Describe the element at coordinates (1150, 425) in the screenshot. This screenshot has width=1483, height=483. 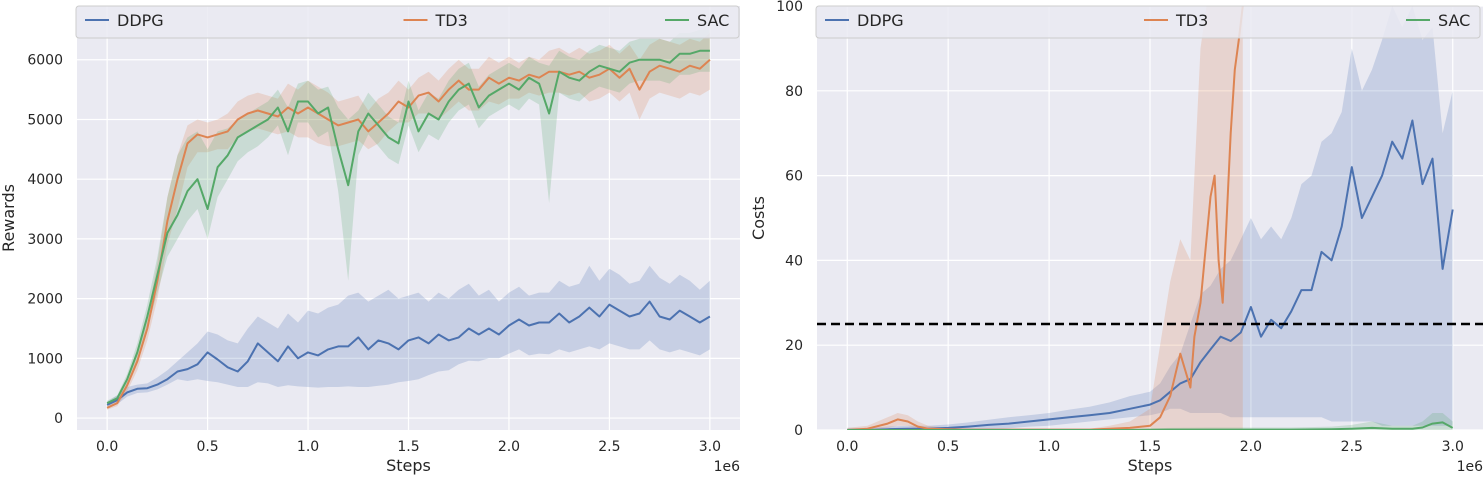
I see `line-sac` at that location.